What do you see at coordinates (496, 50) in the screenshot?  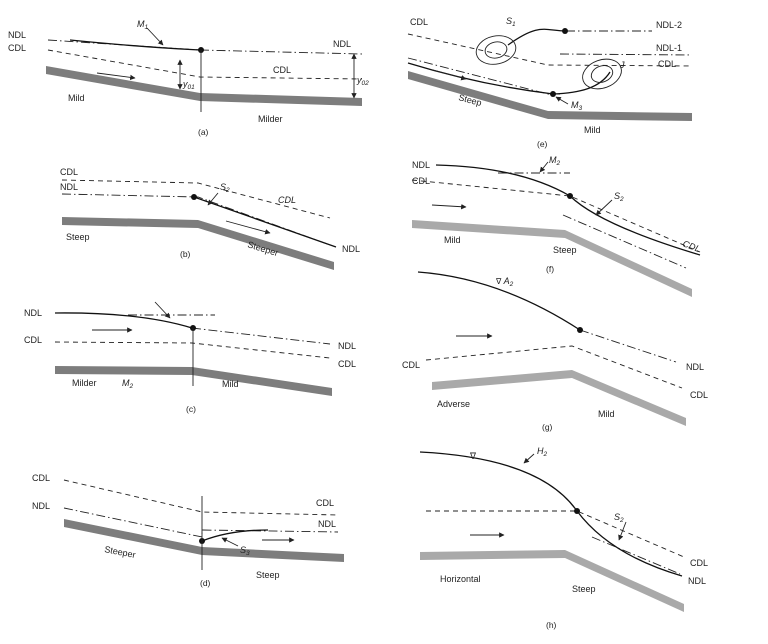 I see `roller-s1-inner` at bounding box center [496, 50].